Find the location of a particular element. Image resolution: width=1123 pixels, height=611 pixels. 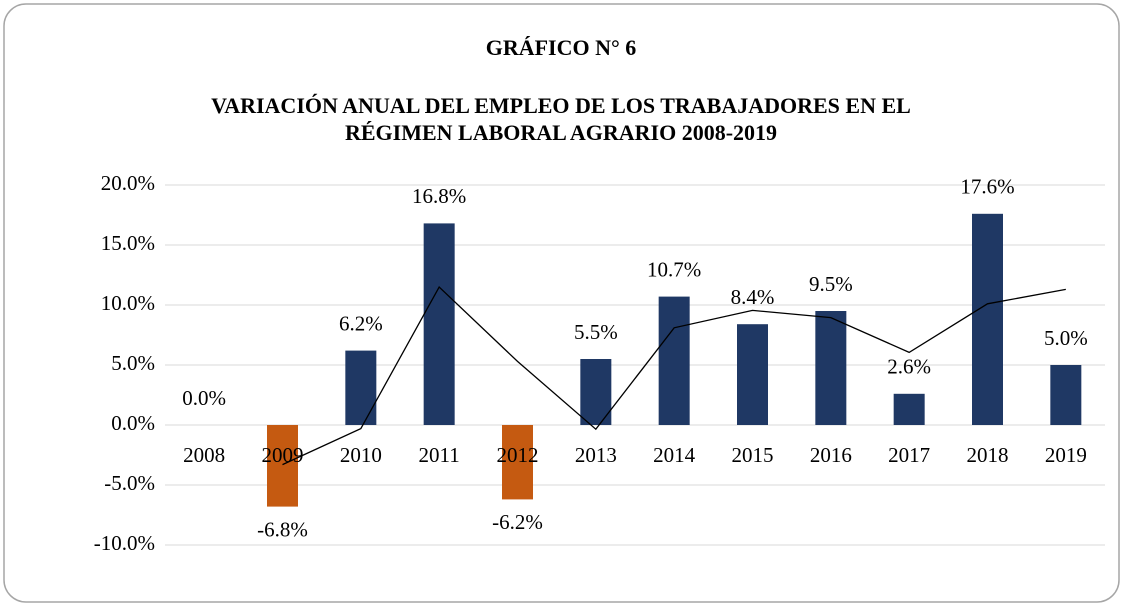

x-tick-label: 2010 is located at coordinates (361, 455).